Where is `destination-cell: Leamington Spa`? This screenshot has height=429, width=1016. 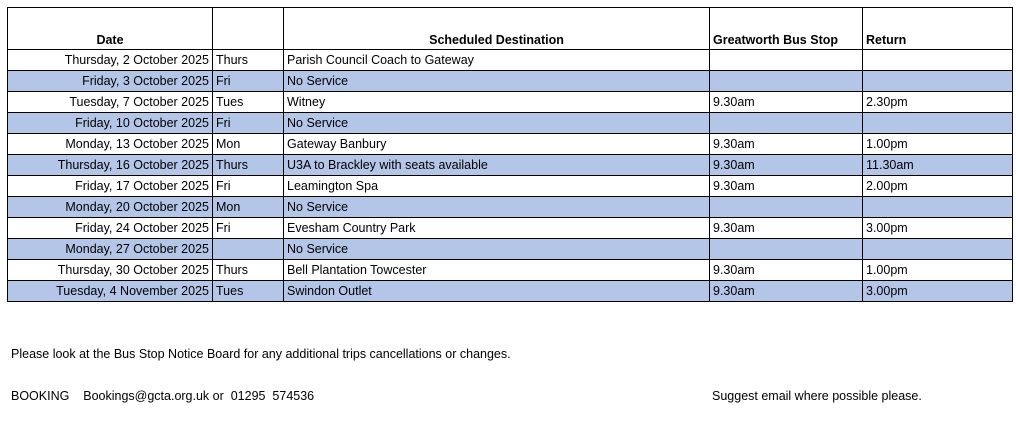 destination-cell: Leamington Spa is located at coordinates (496, 186).